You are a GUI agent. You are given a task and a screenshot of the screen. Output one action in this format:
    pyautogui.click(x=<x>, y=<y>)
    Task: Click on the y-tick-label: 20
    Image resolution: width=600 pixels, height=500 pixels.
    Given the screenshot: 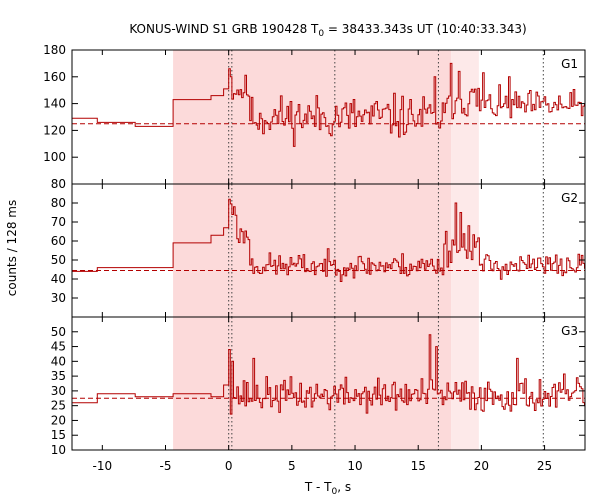 What is the action you would take?
    pyautogui.click(x=58, y=420)
    